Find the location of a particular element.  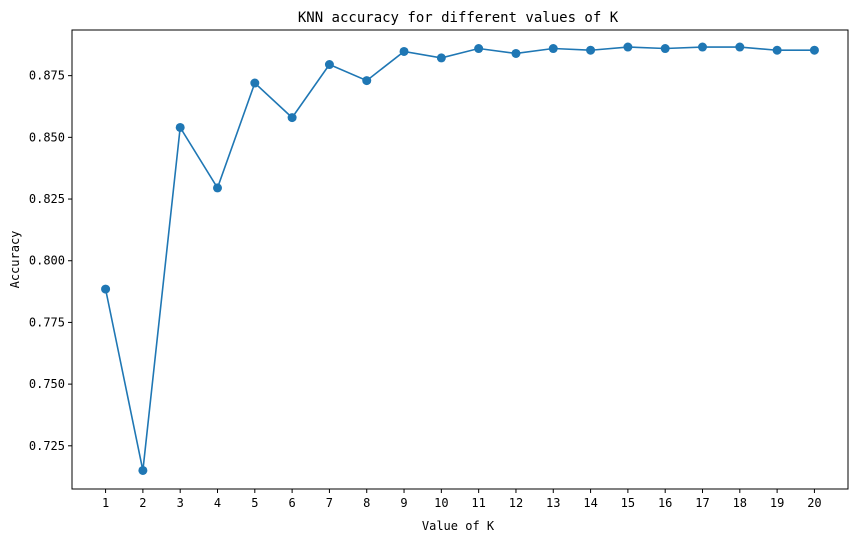

x-tick-label: 10 is located at coordinates (441, 503).